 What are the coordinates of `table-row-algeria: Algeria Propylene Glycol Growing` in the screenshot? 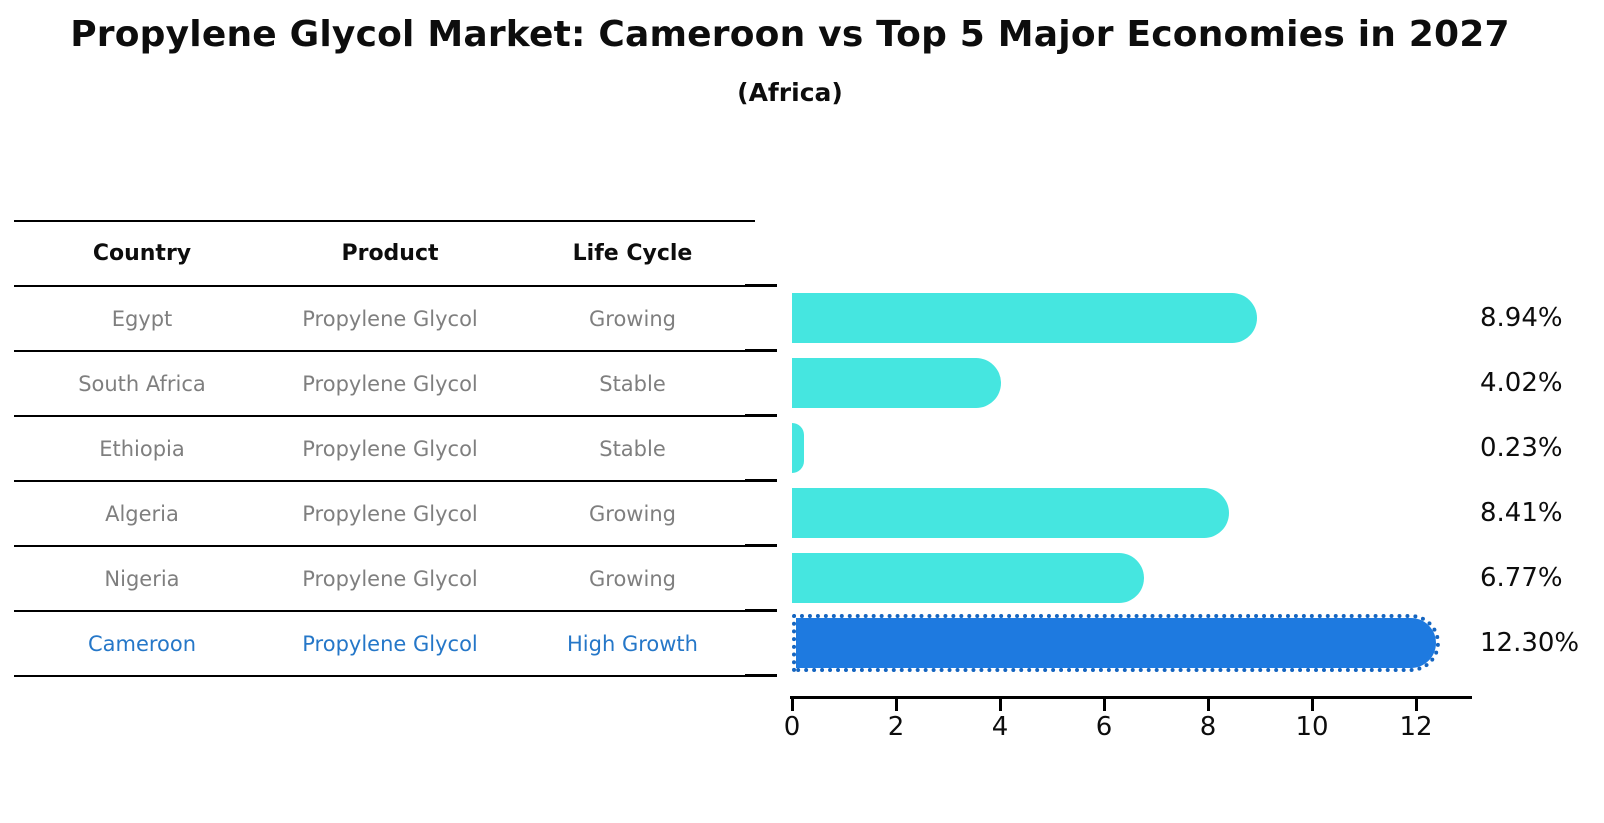 It's located at (384, 514).